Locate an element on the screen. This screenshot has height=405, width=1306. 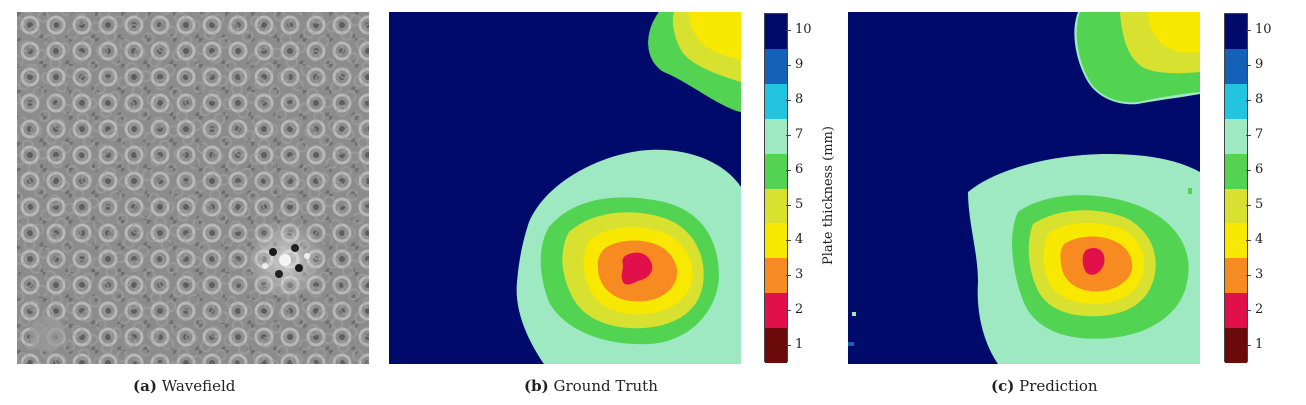
caption-ground-truth: (b) Ground Truth is located at coordinates (591, 386).